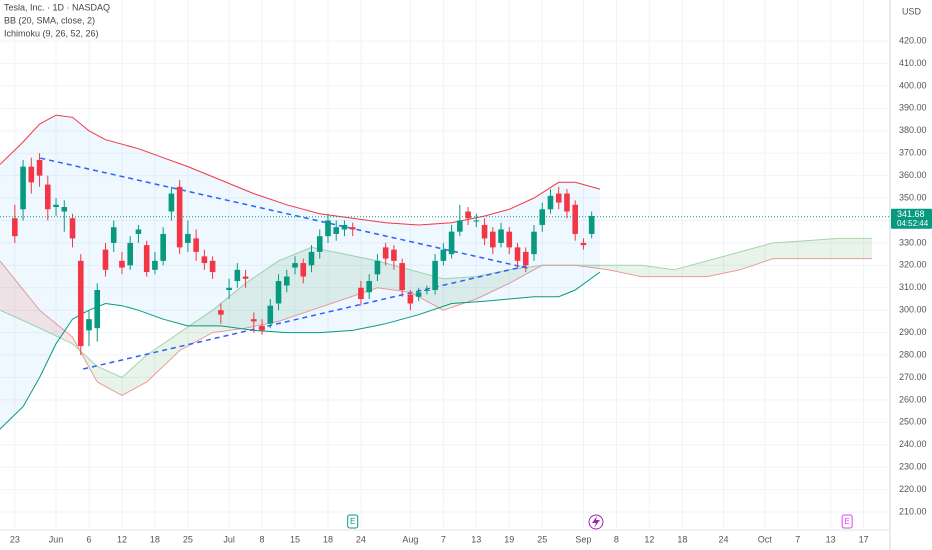 Image resolution: width=932 pixels, height=550 pixels. Describe the element at coordinates (913, 310) in the screenshot. I see `y-tick-label: 300.00` at that location.